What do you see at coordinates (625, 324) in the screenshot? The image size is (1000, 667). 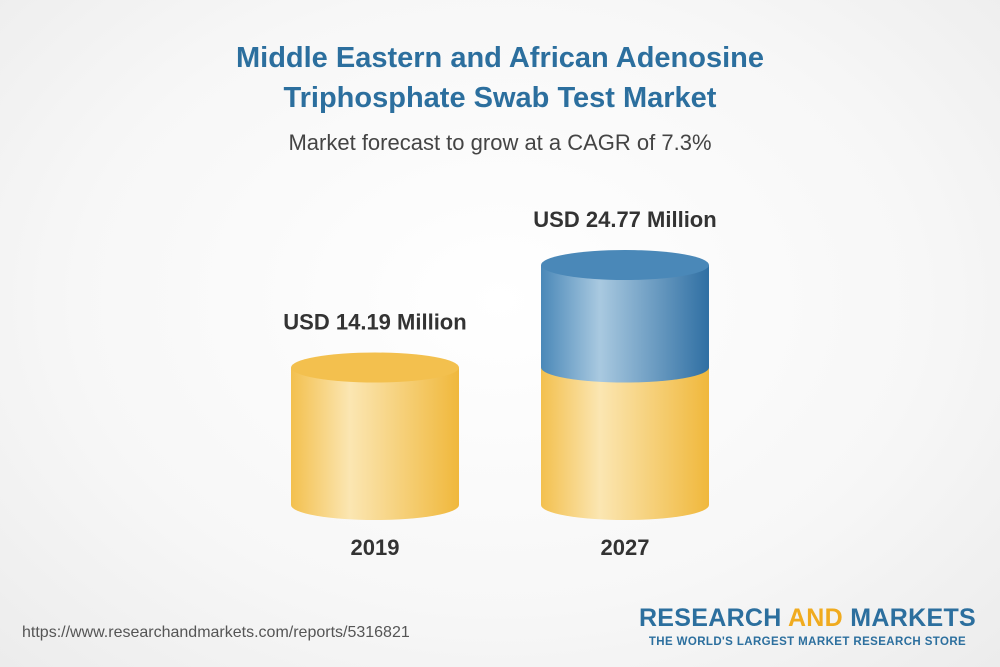 I see `bar-2027-growth` at bounding box center [625, 324].